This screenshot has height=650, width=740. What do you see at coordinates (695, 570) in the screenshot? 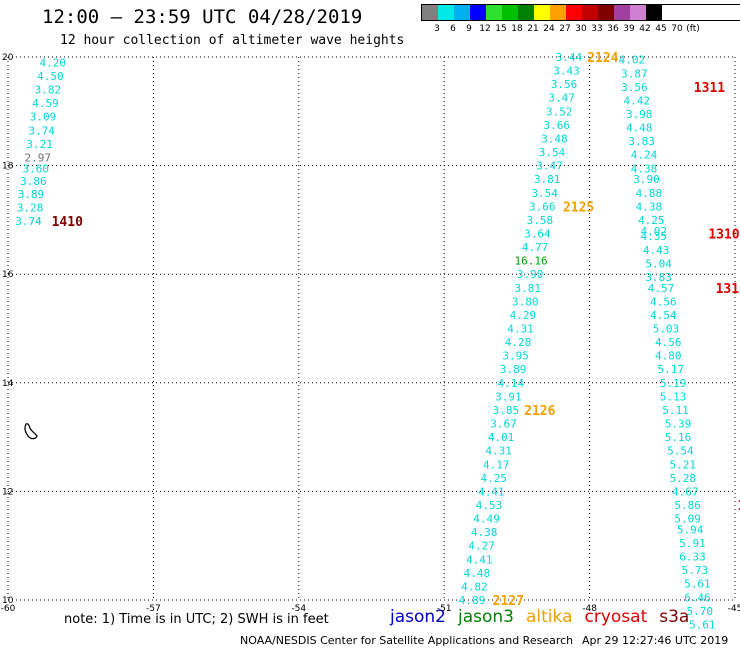
I see `wave-height-value: 5.73` at bounding box center [695, 570].